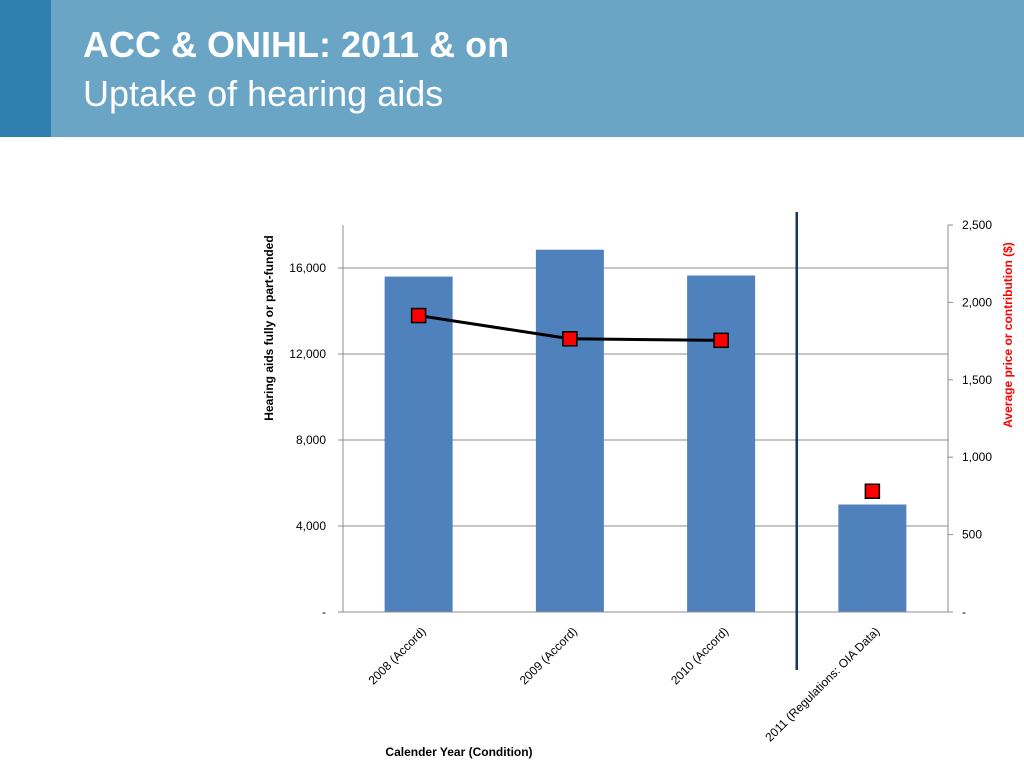 This screenshot has width=1024, height=768. I want to click on y2-tick-label: 500, so click(972, 535).